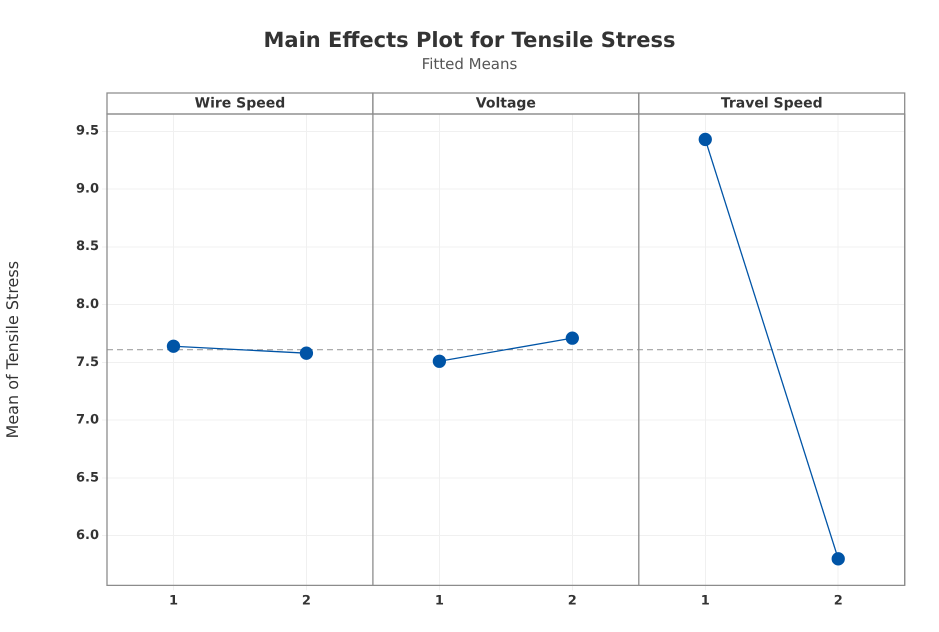 Image resolution: width=939 pixels, height=632 pixels. What do you see at coordinates (12, 349) in the screenshot?
I see `y-axis-title: Mean of Tensile Stress` at bounding box center [12, 349].